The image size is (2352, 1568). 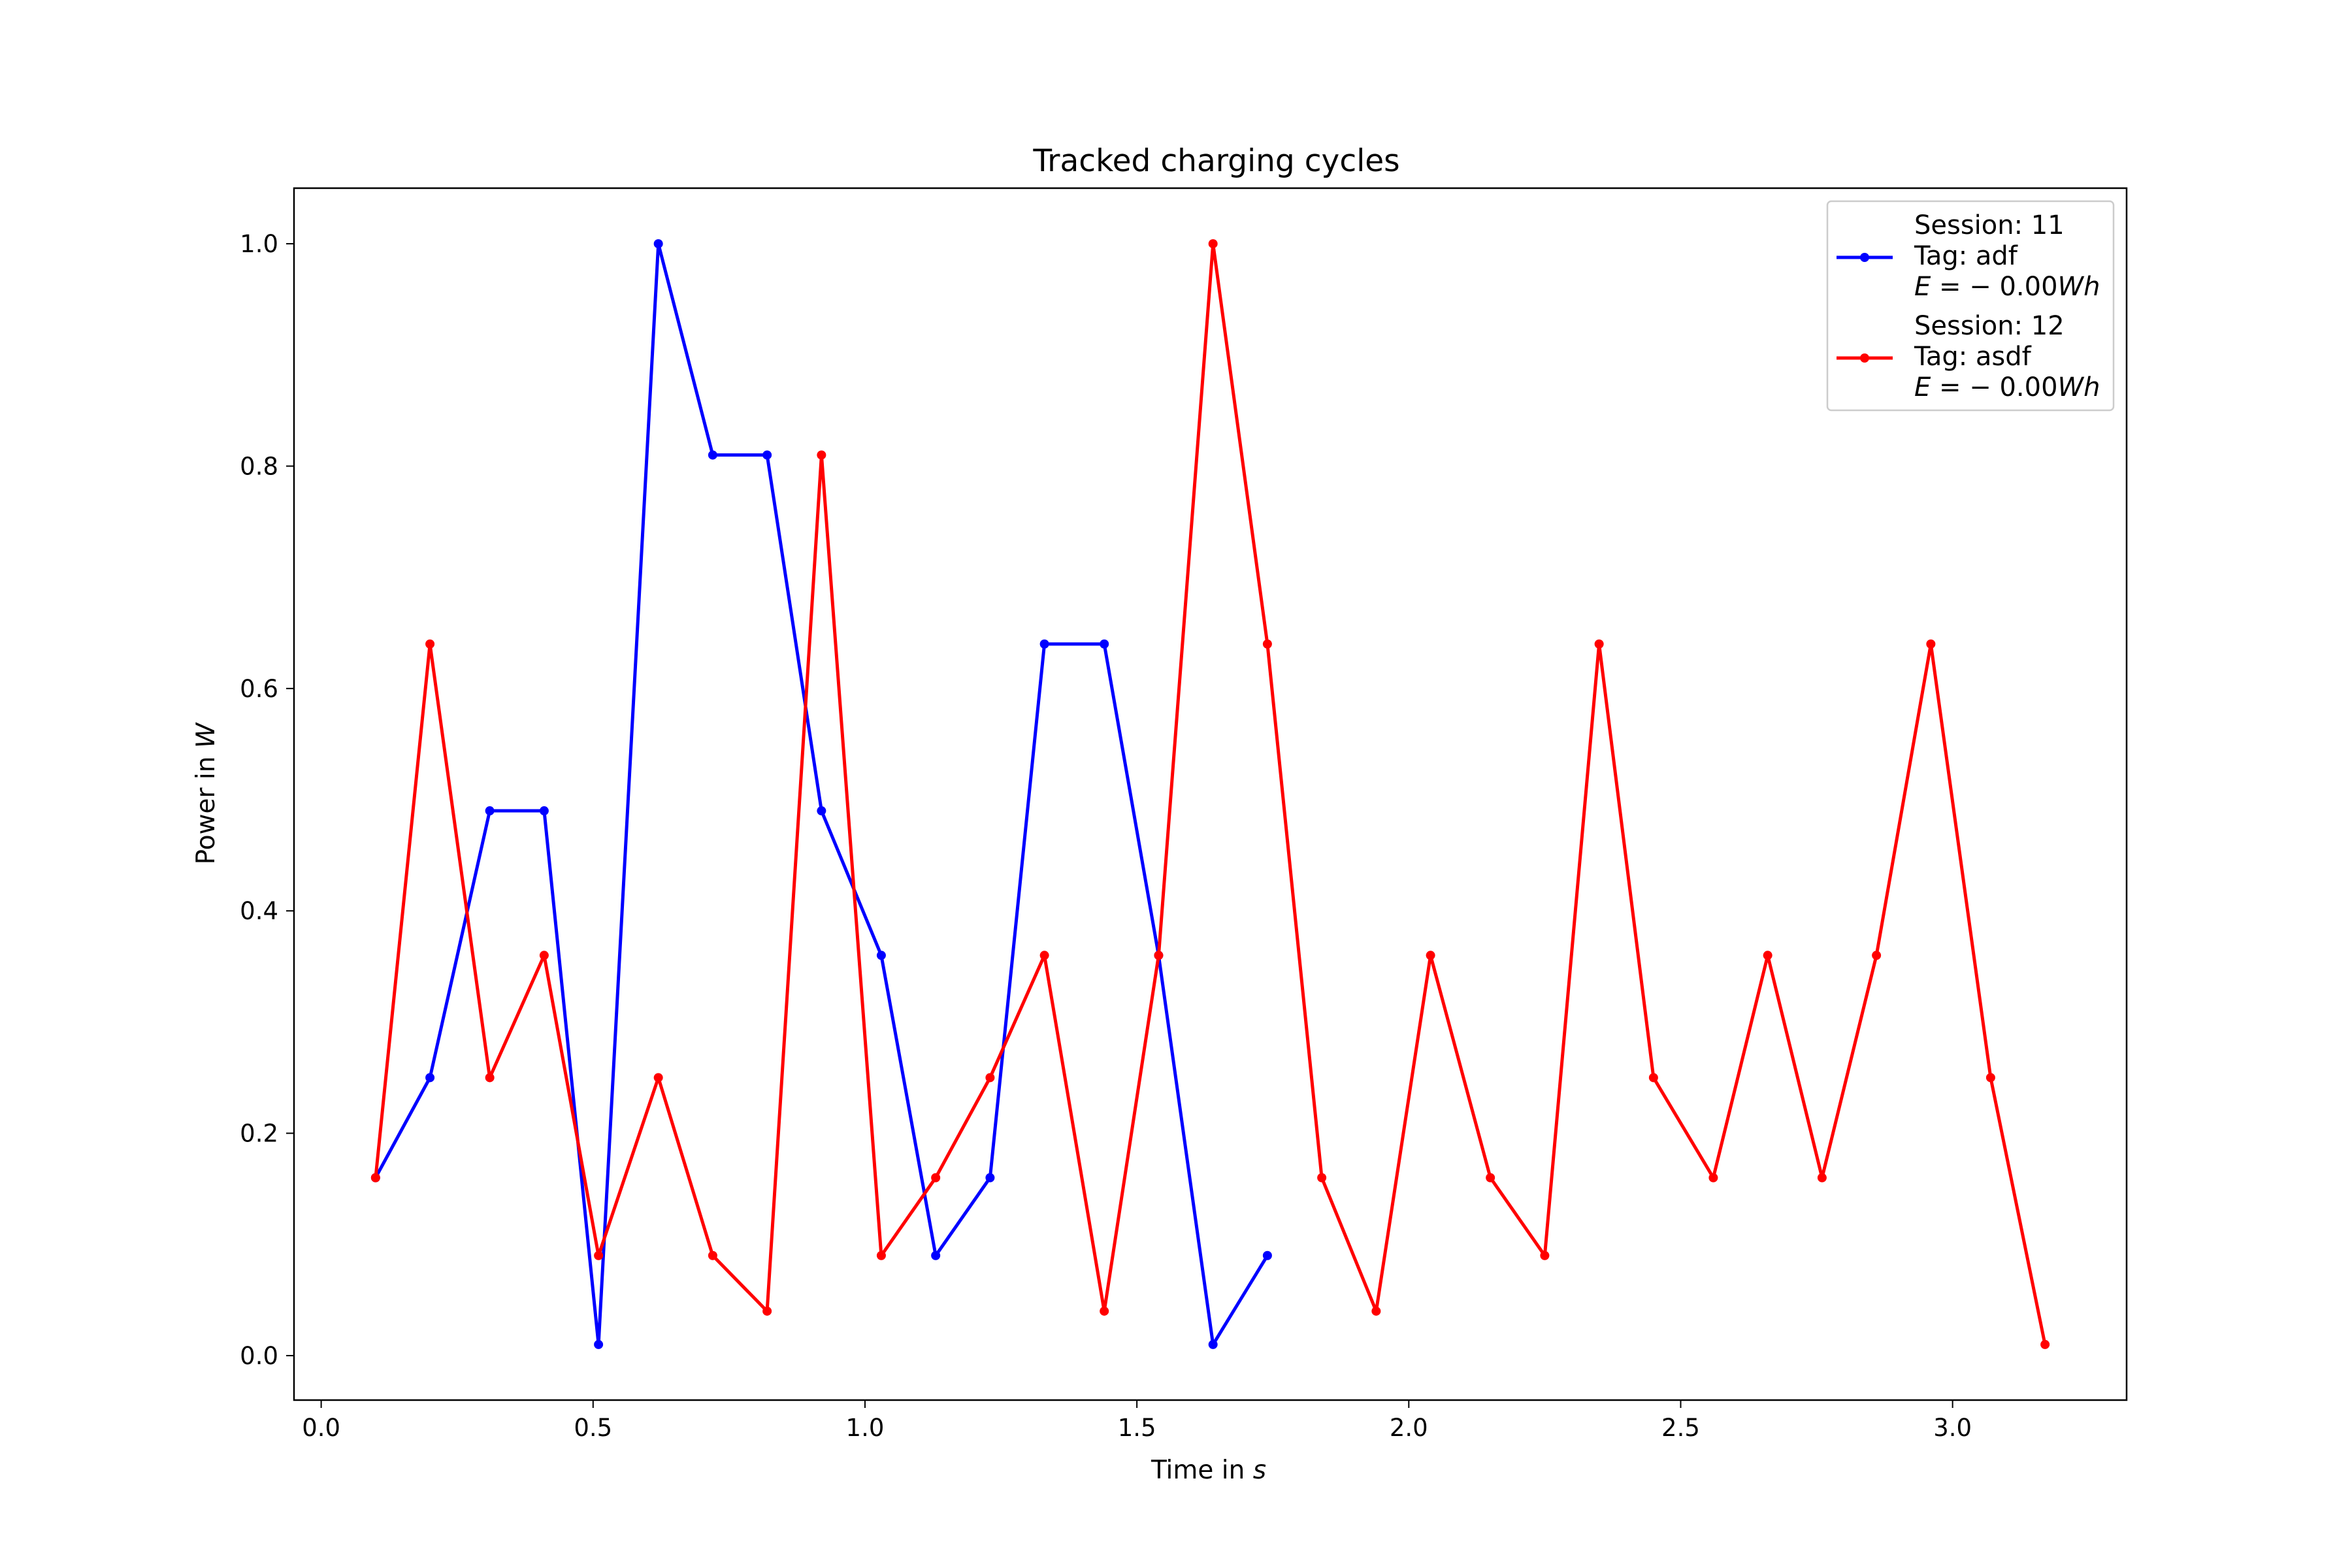 I want to click on y-axis-label-unit: W, so click(x=206, y=735).